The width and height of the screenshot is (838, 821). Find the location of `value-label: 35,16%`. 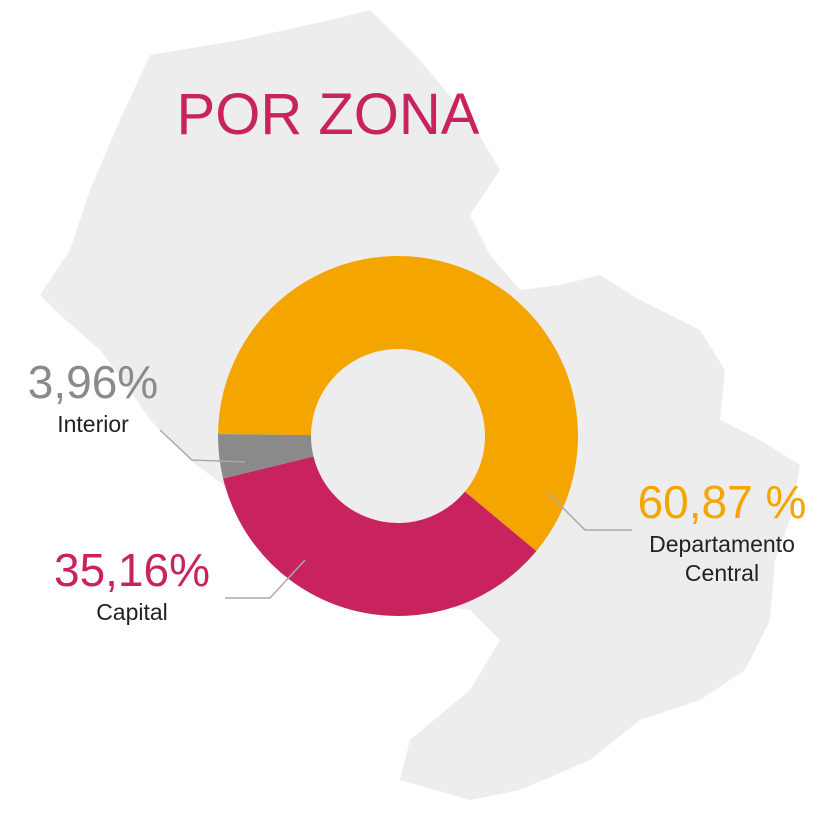

value-label: 35,16% is located at coordinates (132, 570).